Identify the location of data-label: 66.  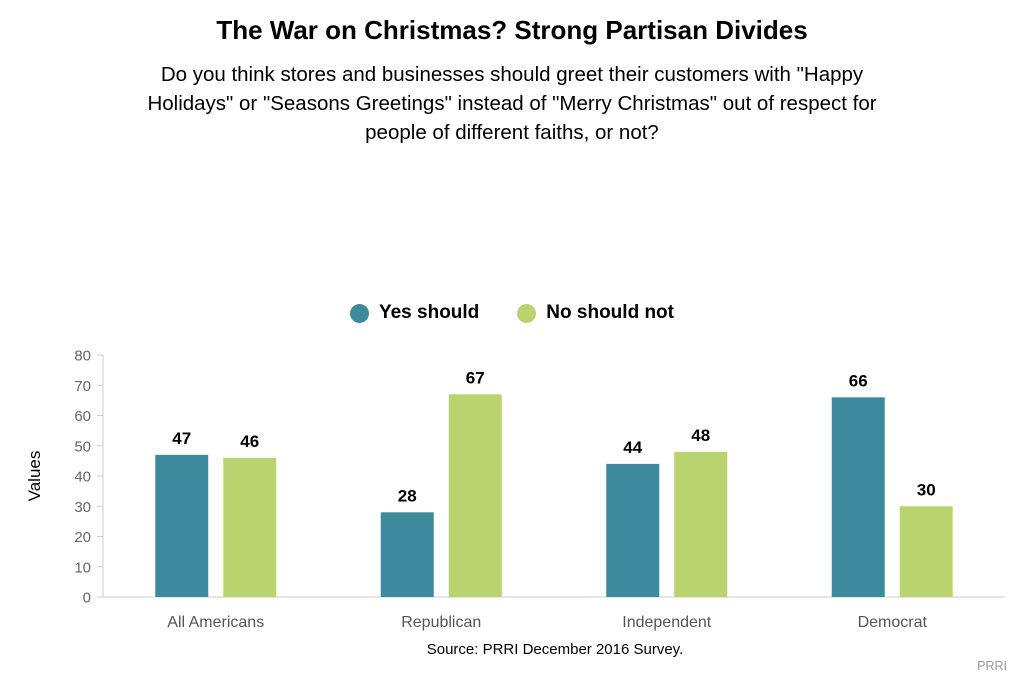
(858, 380).